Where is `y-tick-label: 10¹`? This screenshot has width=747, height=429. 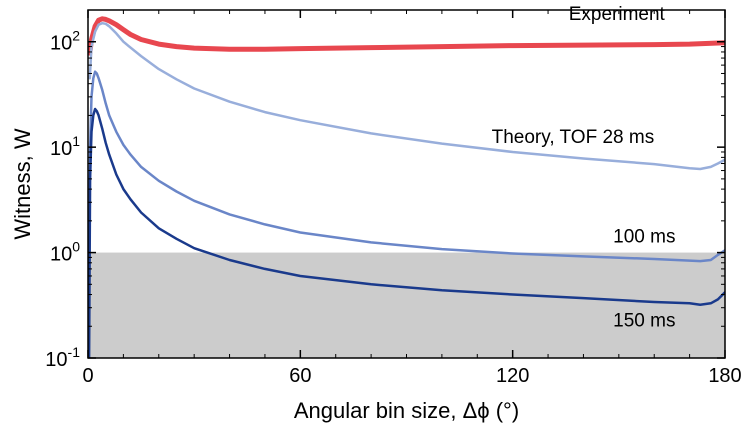 y-tick-label: 10¹ is located at coordinates (65, 146).